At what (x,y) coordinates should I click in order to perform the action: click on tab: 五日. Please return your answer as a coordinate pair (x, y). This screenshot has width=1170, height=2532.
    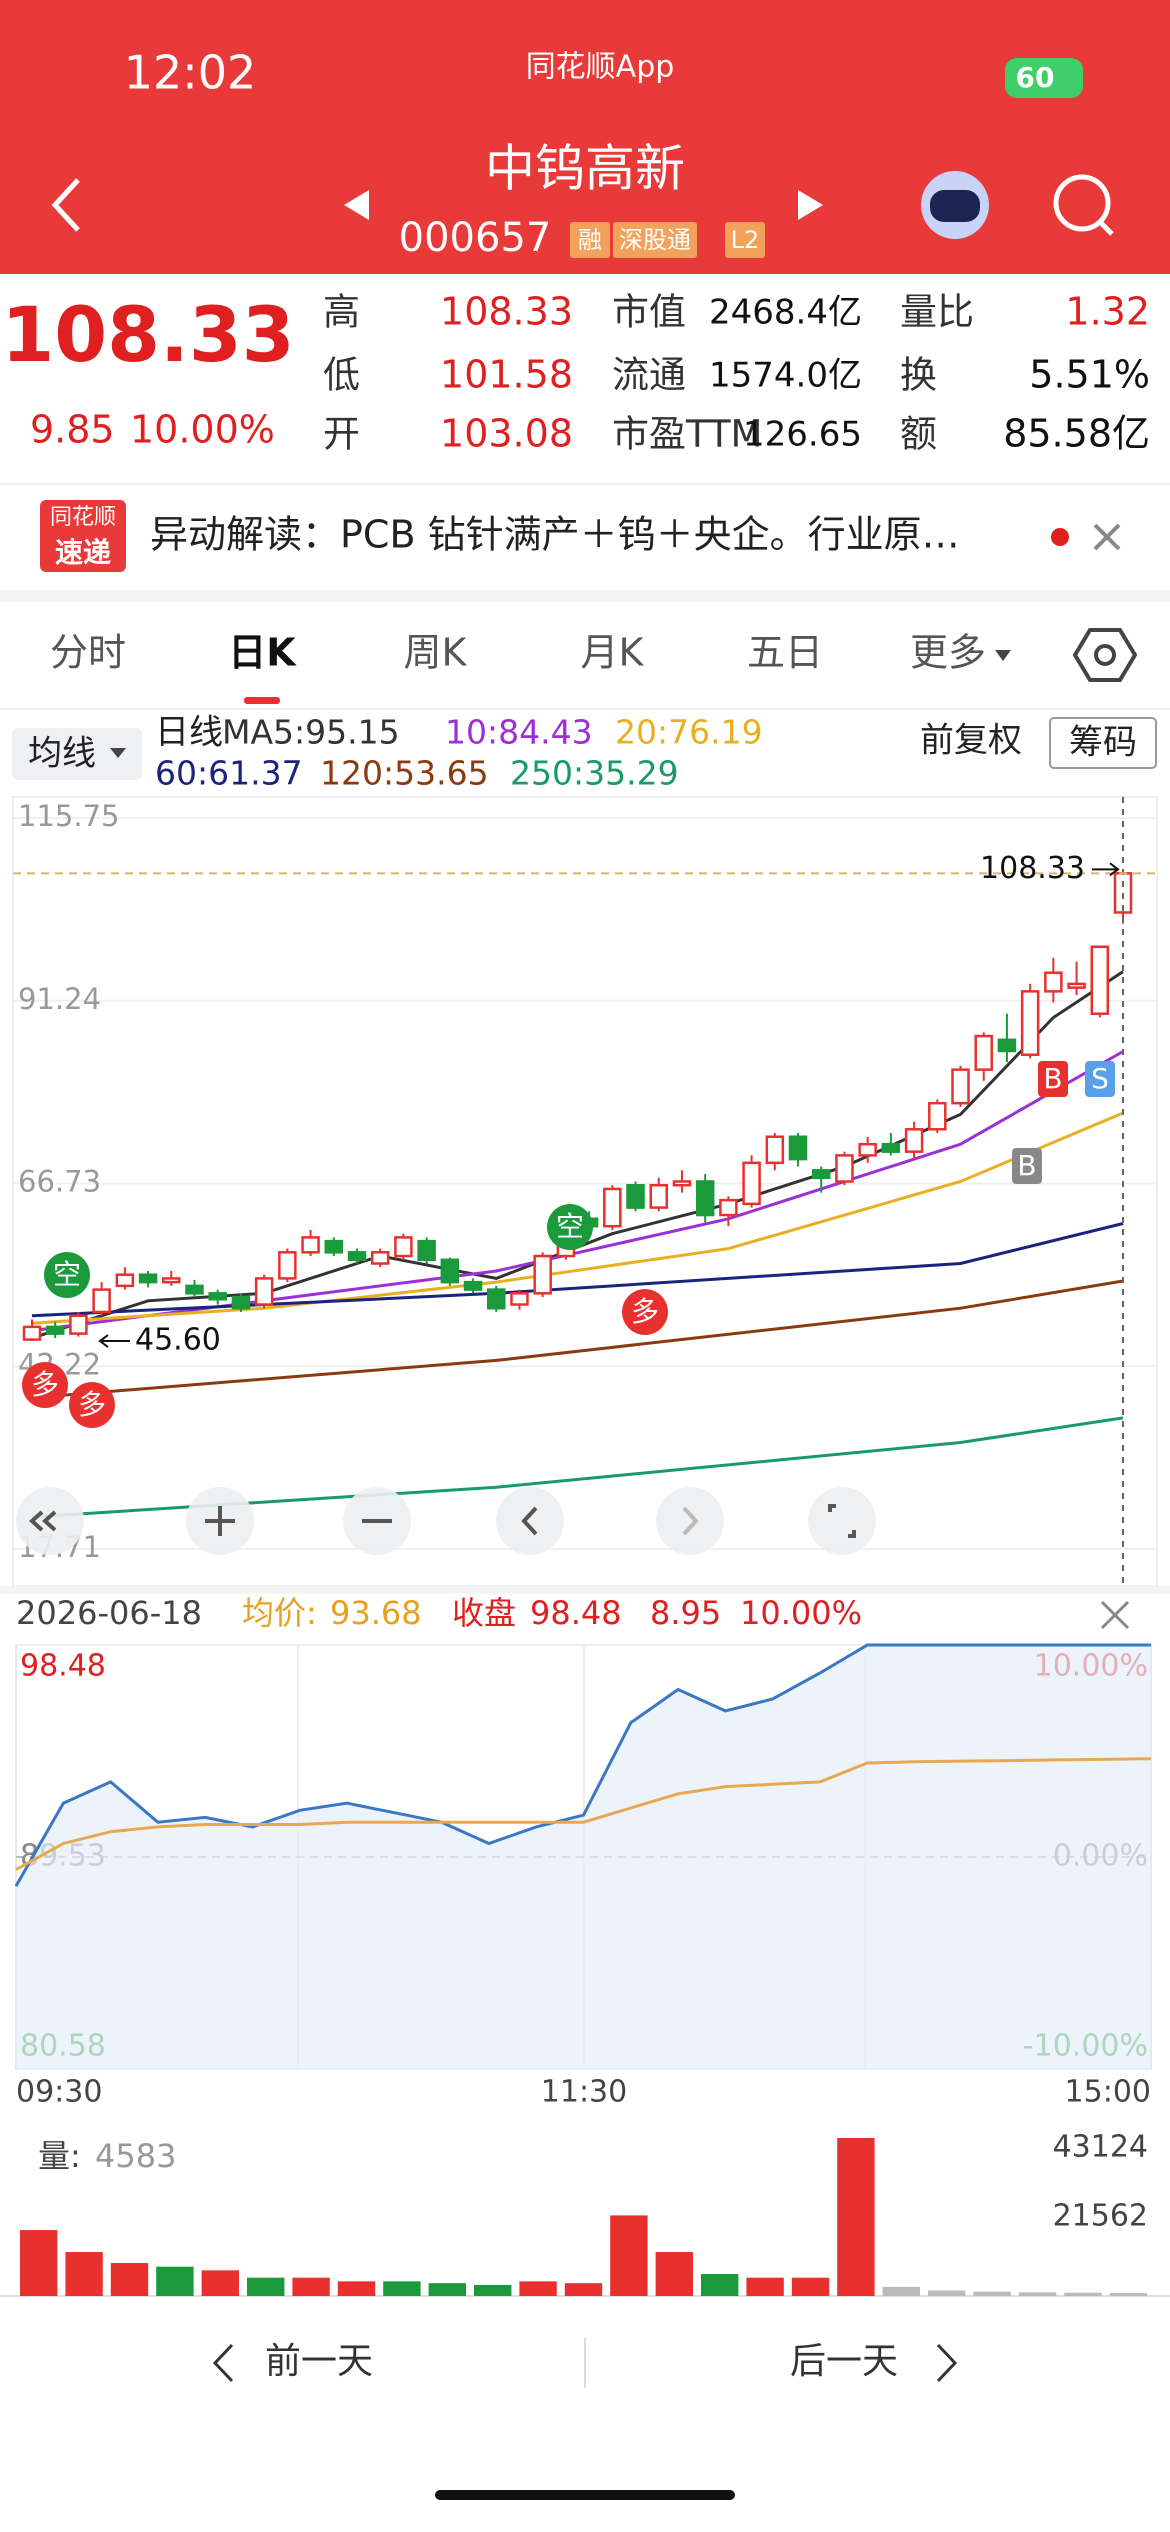
    Looking at the image, I should click on (785, 653).